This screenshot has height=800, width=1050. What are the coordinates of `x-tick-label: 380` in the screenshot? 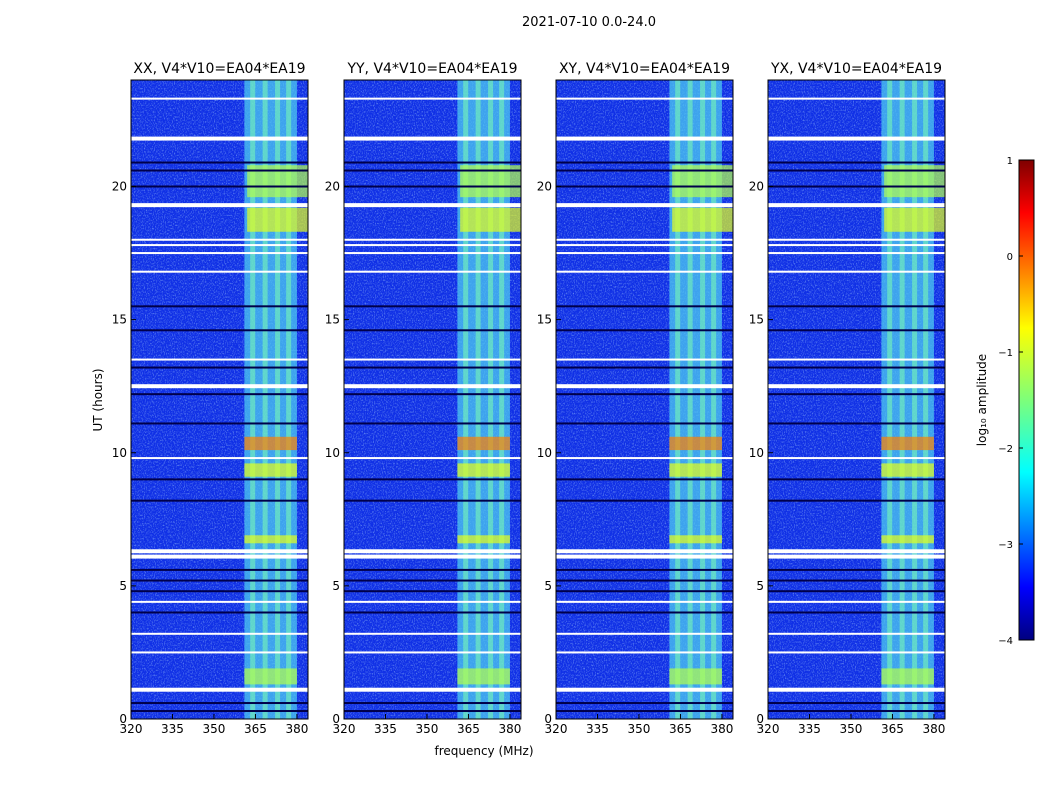 It's located at (933, 729).